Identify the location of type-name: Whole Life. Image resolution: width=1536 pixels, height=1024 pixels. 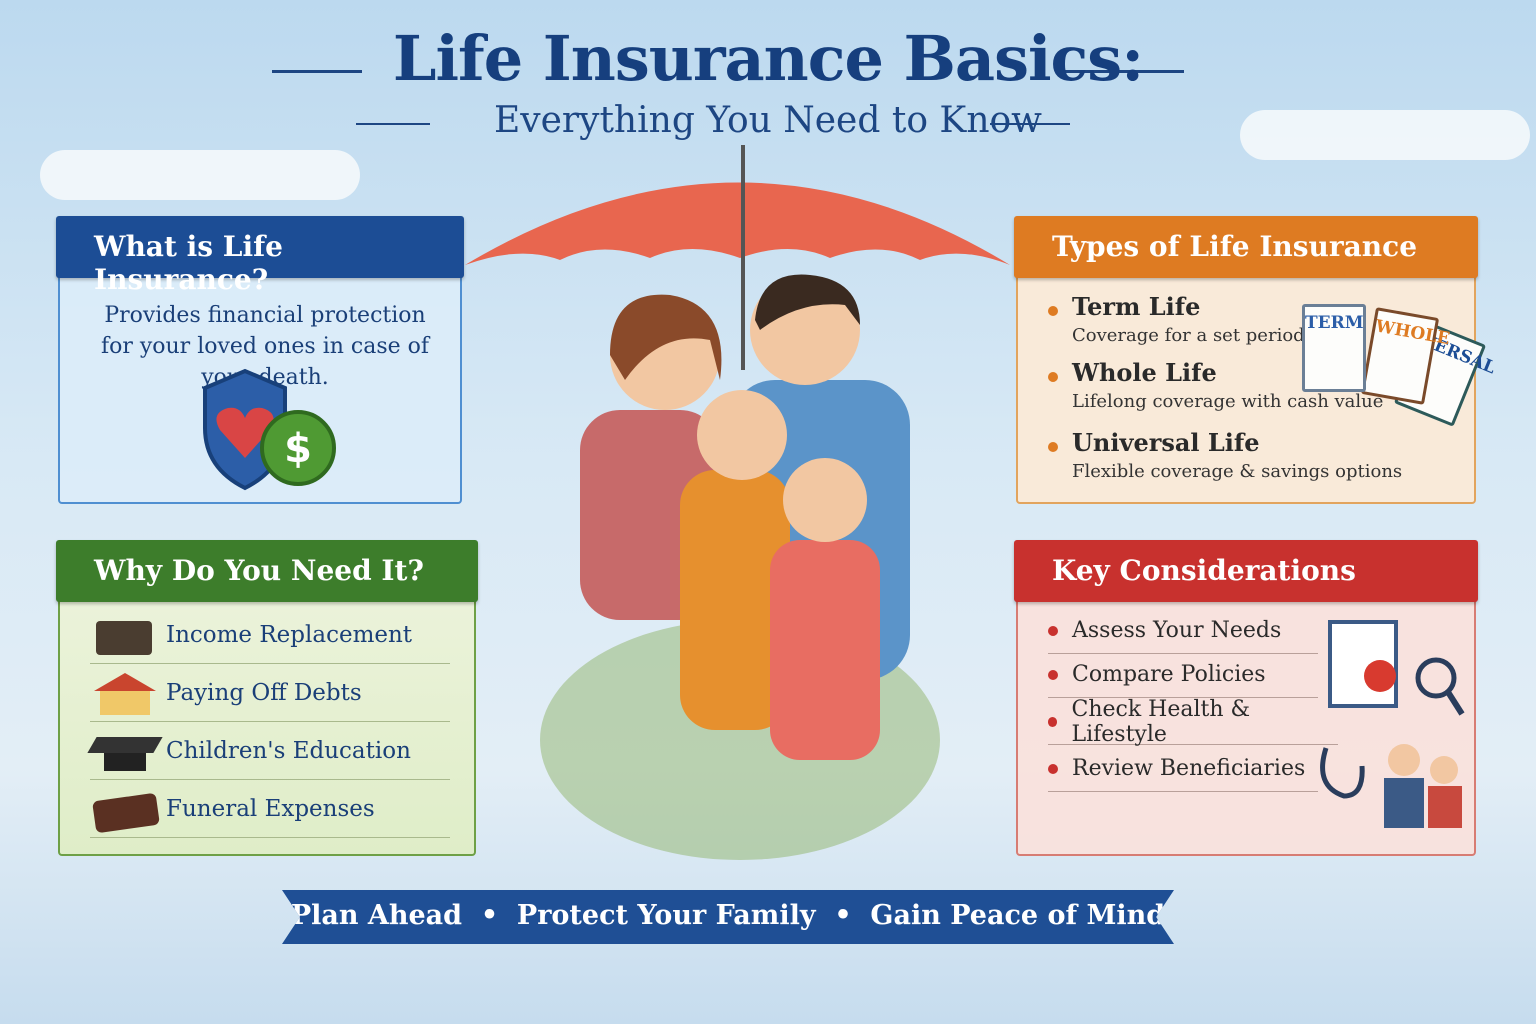
(1144, 372).